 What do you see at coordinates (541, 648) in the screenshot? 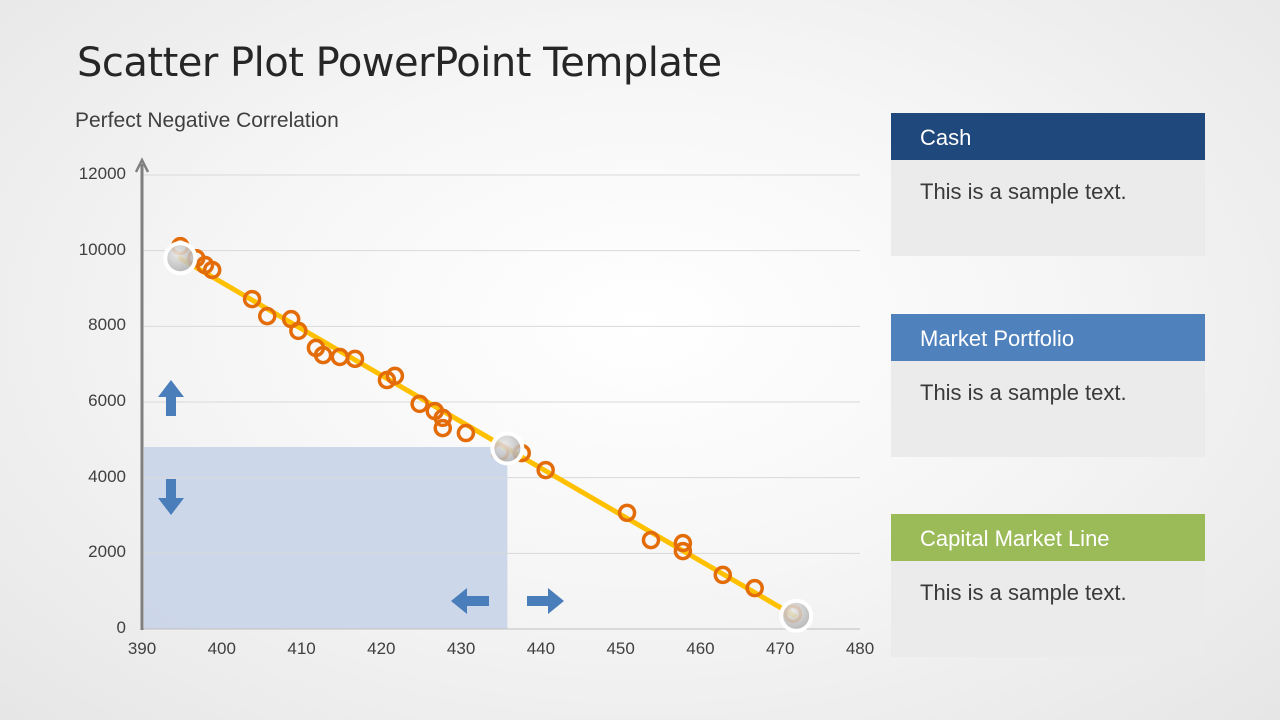
I see `x-tick-label: 440` at bounding box center [541, 648].